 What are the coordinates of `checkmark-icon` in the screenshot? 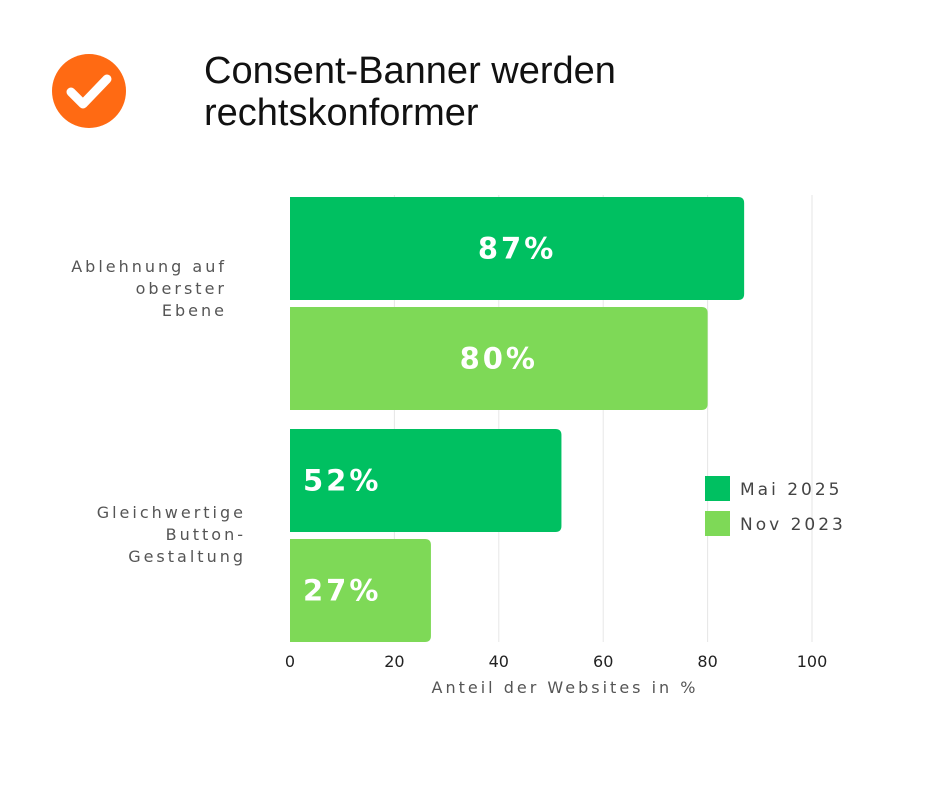 It's located at (89, 91).